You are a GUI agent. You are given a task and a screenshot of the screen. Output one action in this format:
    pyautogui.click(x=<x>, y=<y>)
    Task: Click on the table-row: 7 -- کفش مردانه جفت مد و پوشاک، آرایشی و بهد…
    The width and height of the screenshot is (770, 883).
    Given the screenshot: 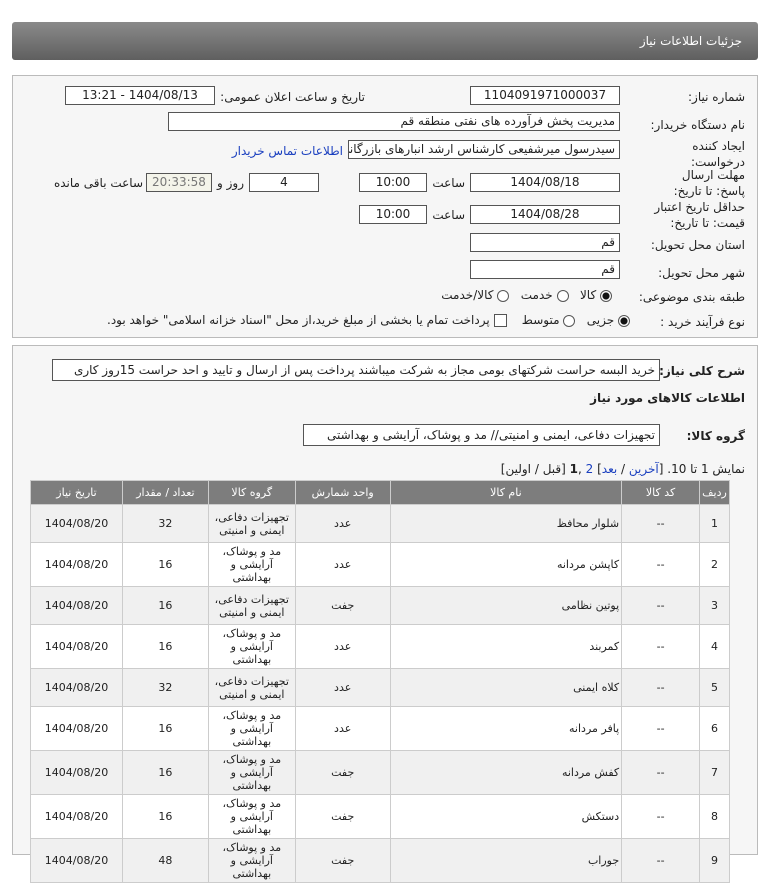 What is the action you would take?
    pyautogui.click(x=380, y=772)
    